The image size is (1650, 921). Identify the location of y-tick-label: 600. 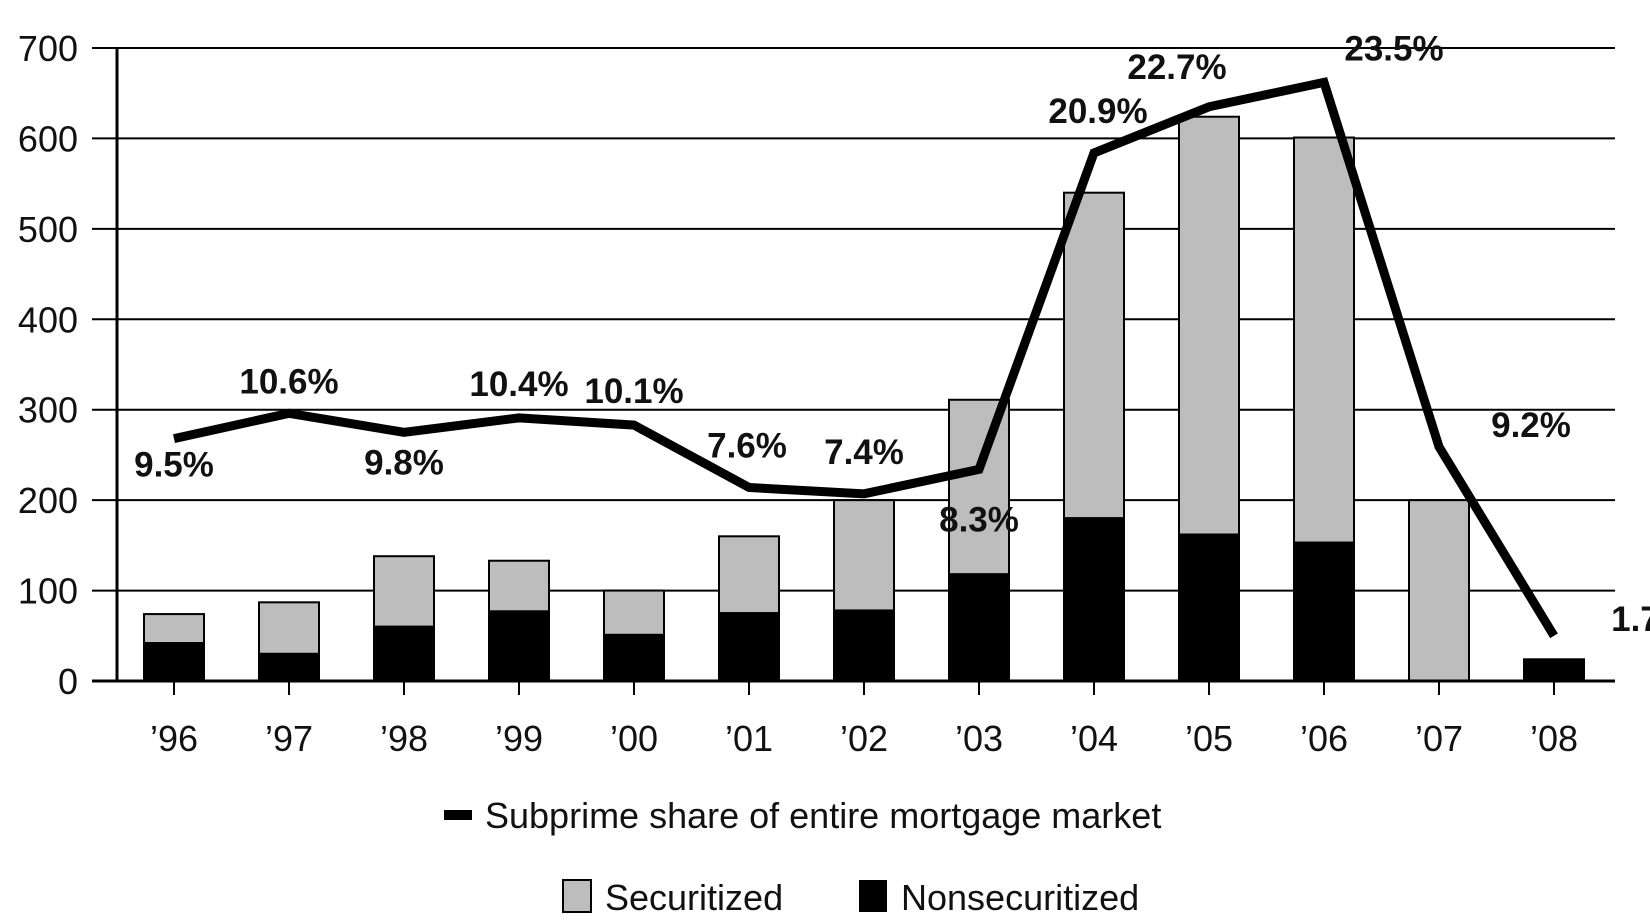
(48, 138).